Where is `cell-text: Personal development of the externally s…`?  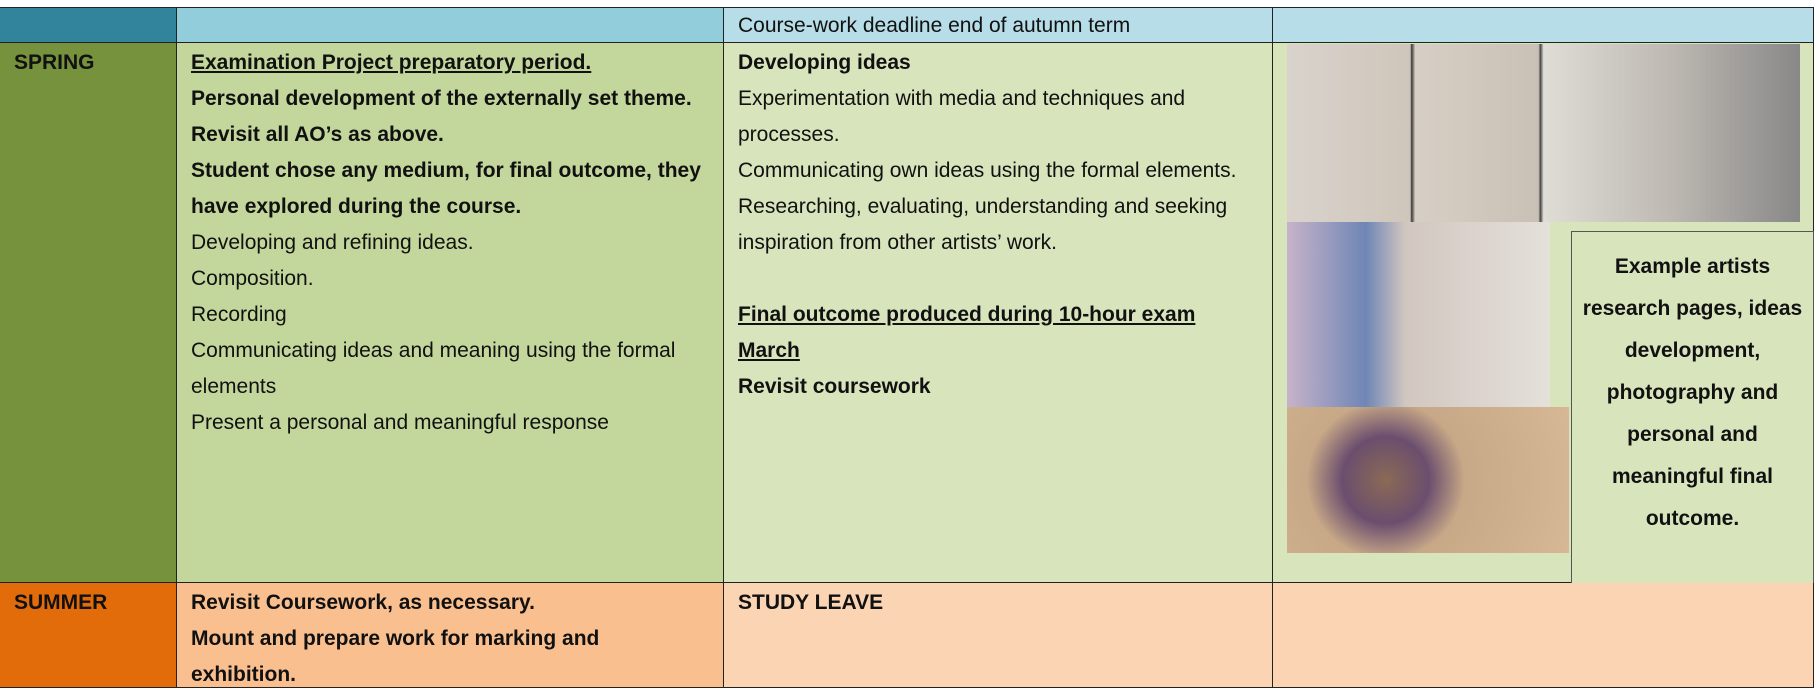 cell-text: Personal development of the externally s… is located at coordinates (441, 98).